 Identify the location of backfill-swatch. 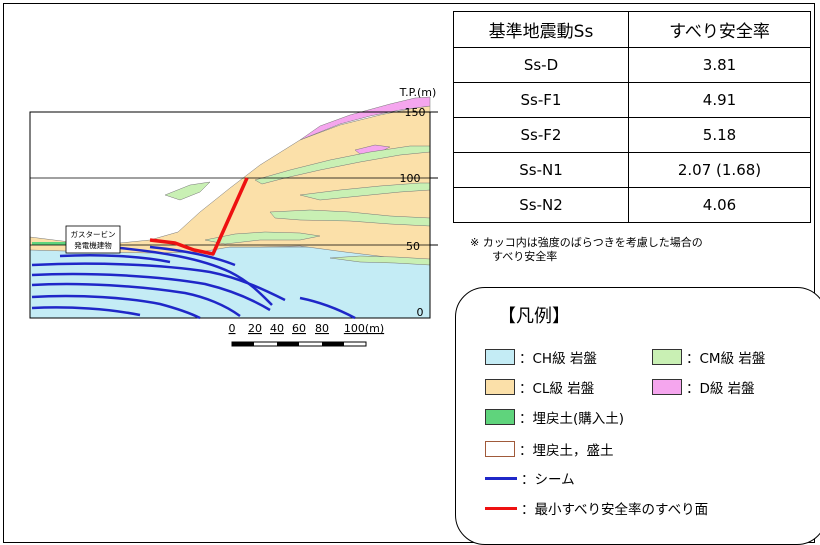
(500, 449).